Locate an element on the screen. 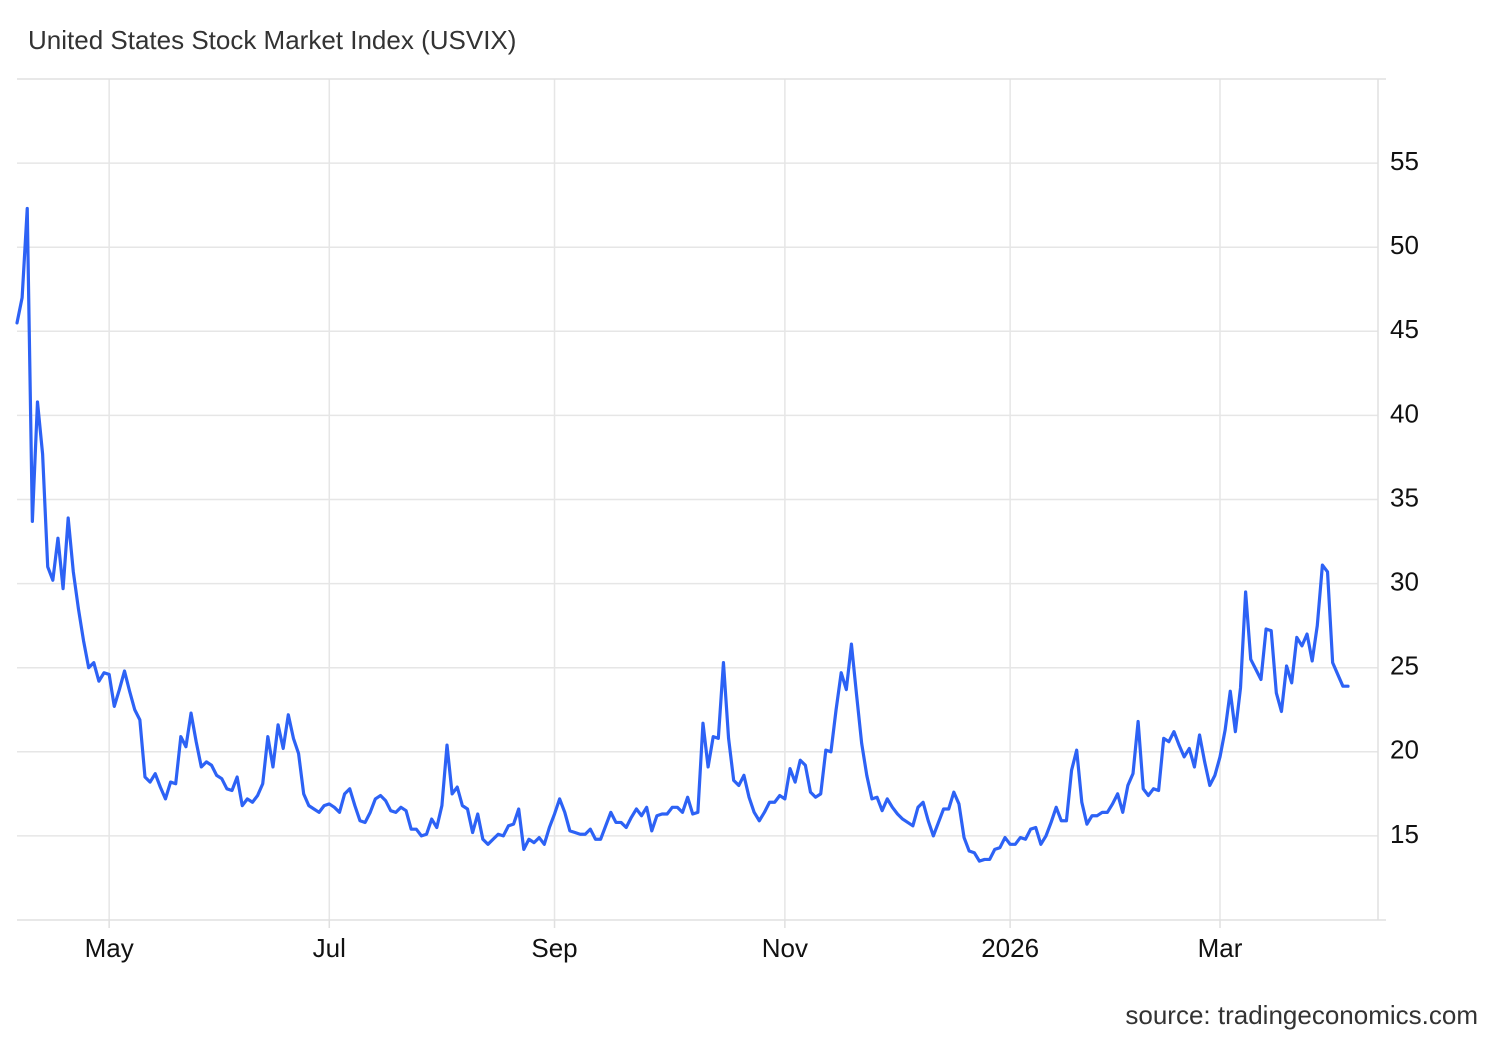 This screenshot has height=1045, width=1500. y-tick-label: 40 is located at coordinates (1404, 413).